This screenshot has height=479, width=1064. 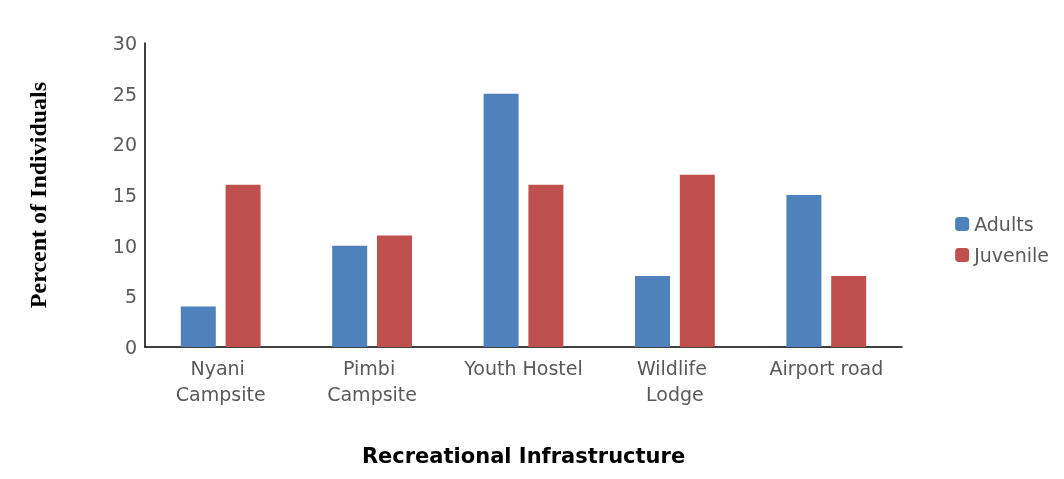 I want to click on x-tick-label: Wildlife Lodge, so click(x=674, y=381).